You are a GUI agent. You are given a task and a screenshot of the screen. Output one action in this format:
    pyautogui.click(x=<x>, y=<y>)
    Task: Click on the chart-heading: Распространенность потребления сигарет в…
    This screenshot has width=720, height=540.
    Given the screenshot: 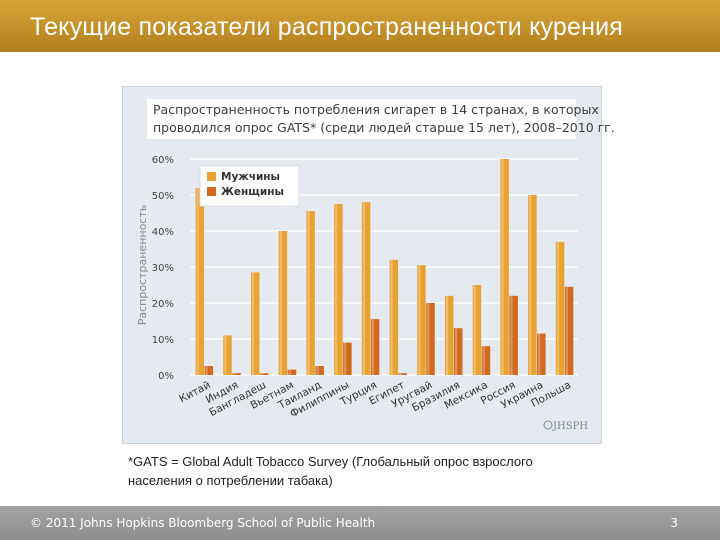 What is the action you would take?
    pyautogui.click(x=381, y=119)
    